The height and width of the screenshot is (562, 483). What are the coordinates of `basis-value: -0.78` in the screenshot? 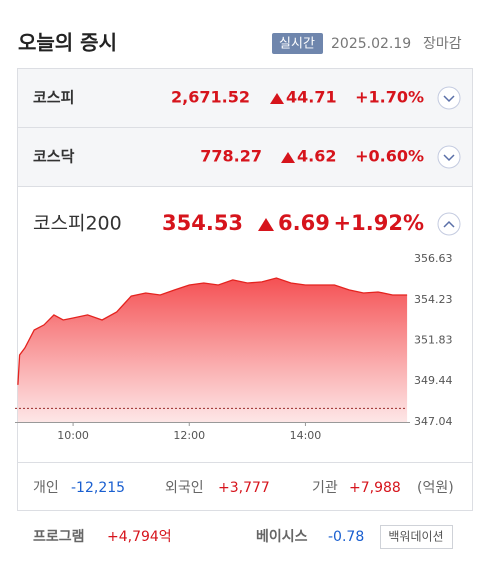 It's located at (346, 537).